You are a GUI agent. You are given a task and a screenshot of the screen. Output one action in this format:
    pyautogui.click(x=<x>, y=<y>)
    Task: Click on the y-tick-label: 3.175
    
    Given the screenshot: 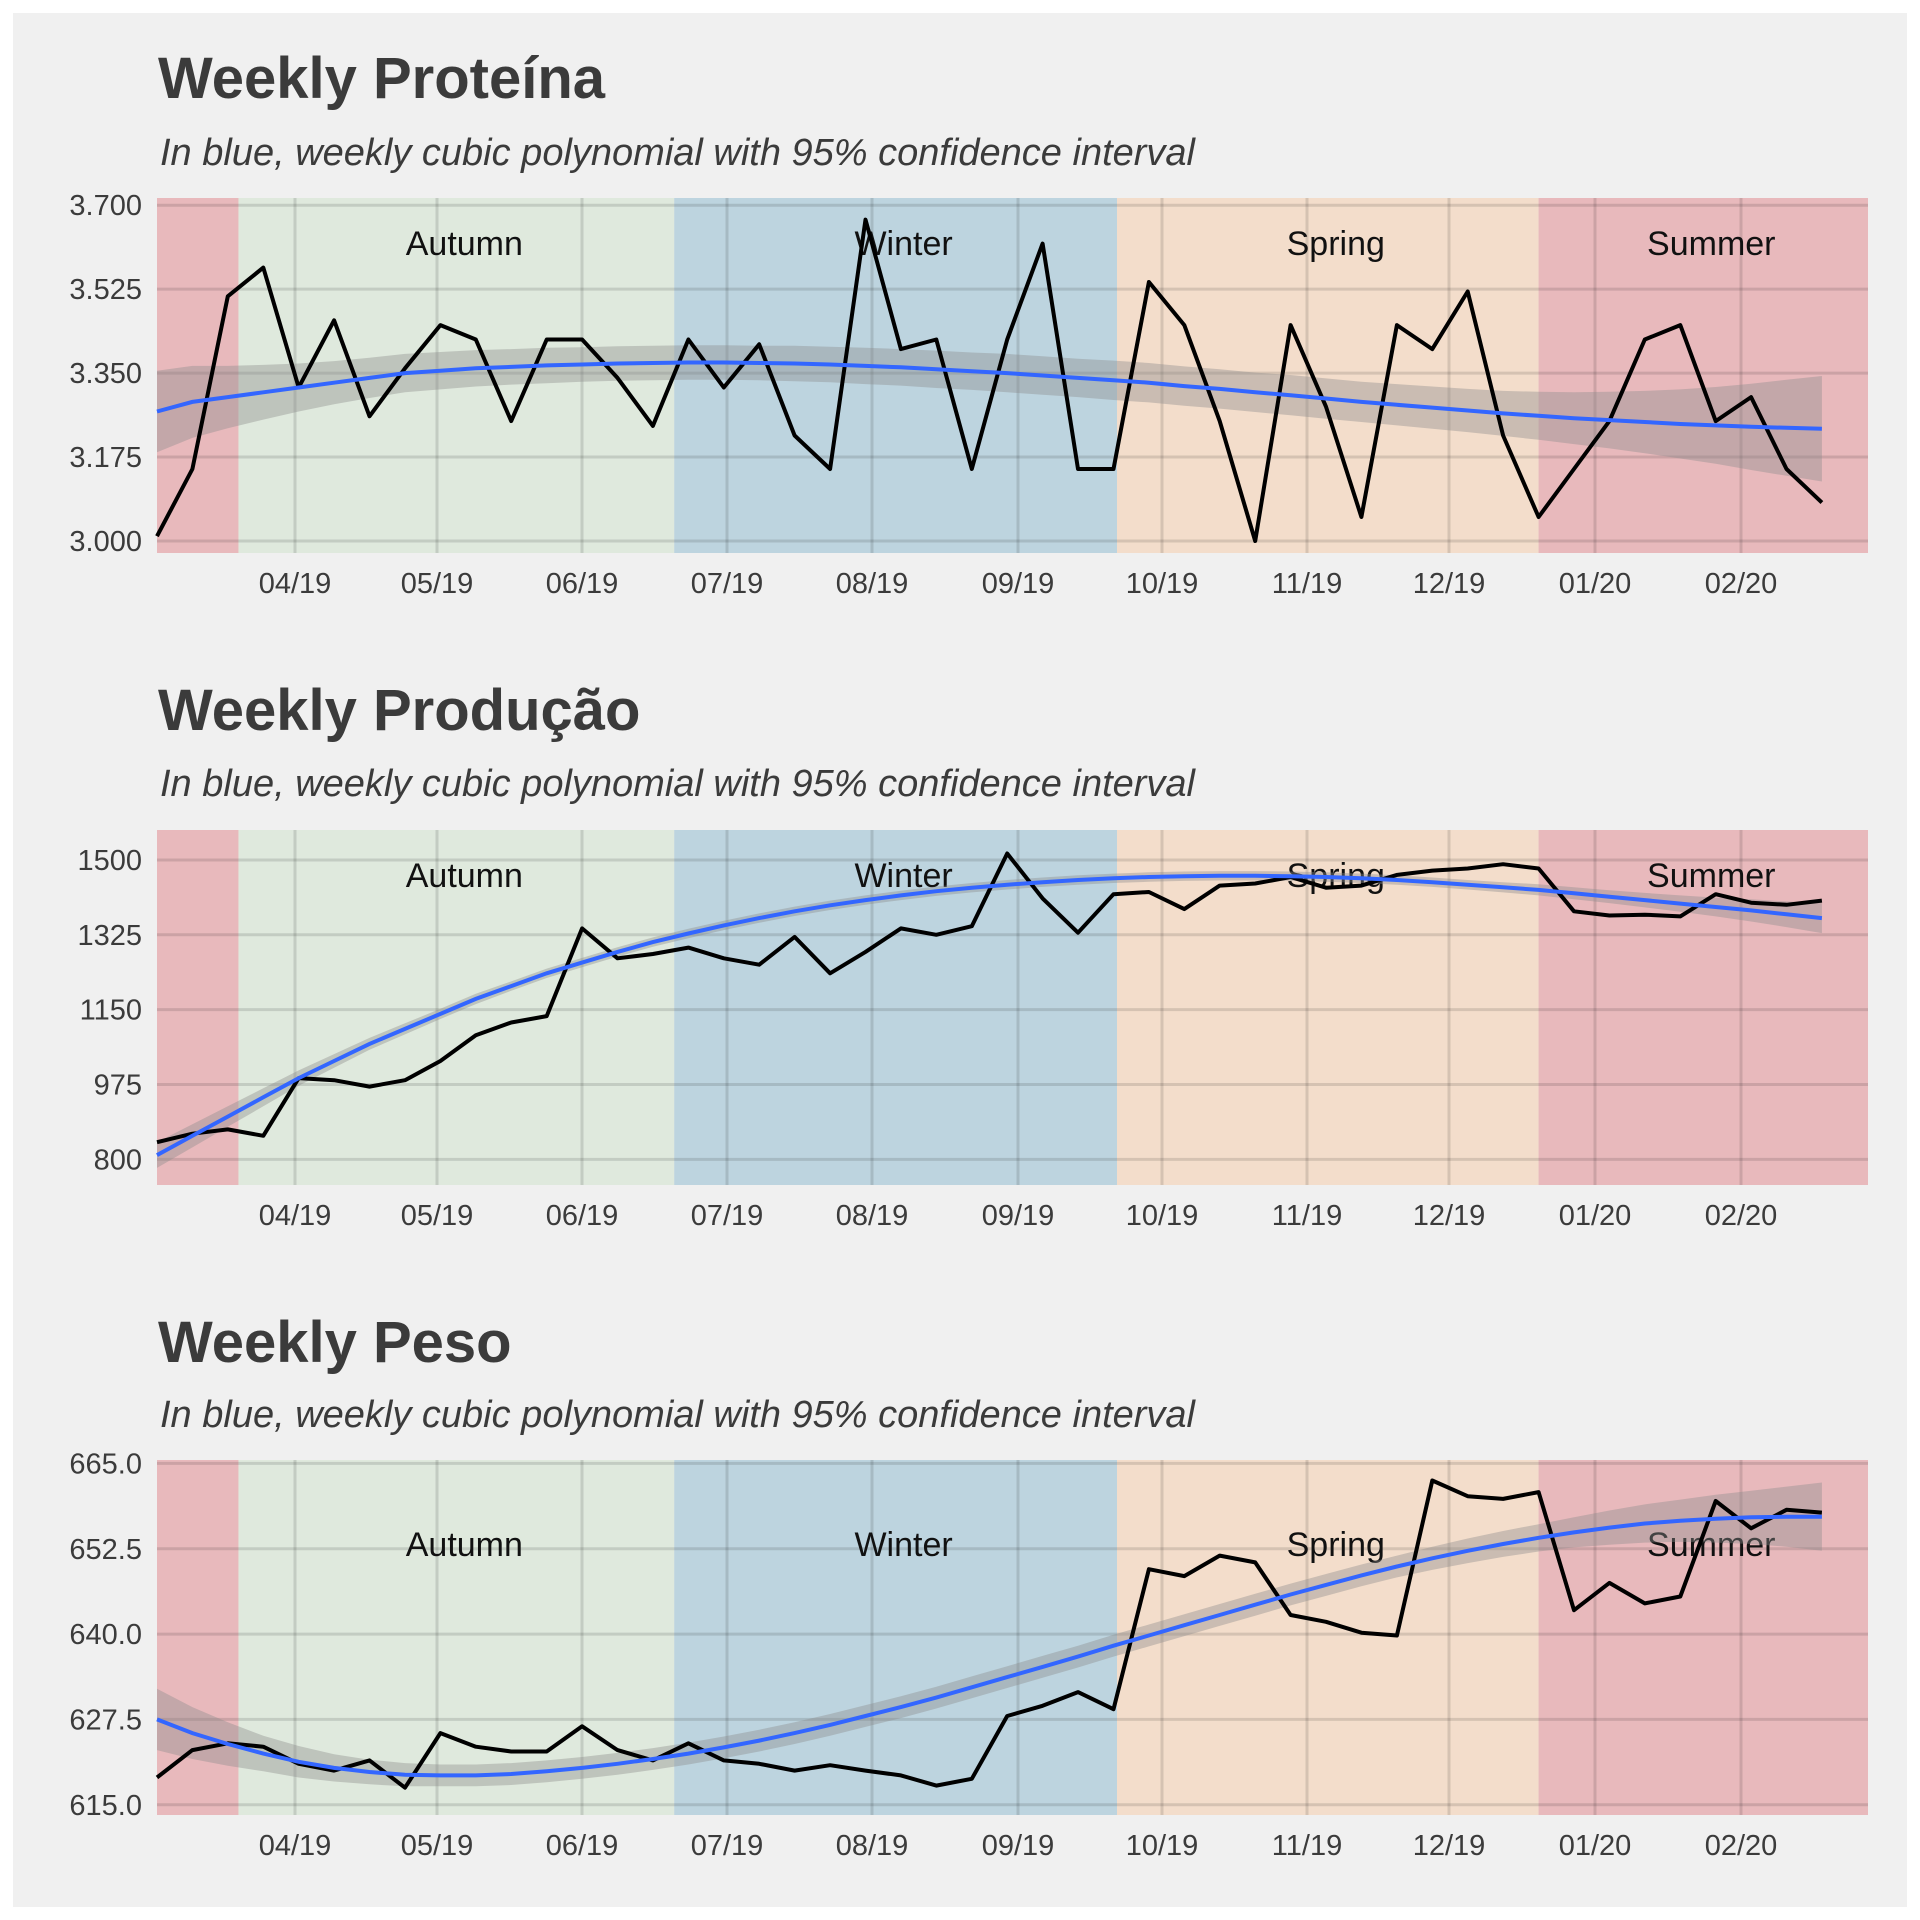 What is the action you would take?
    pyautogui.click(x=105, y=458)
    